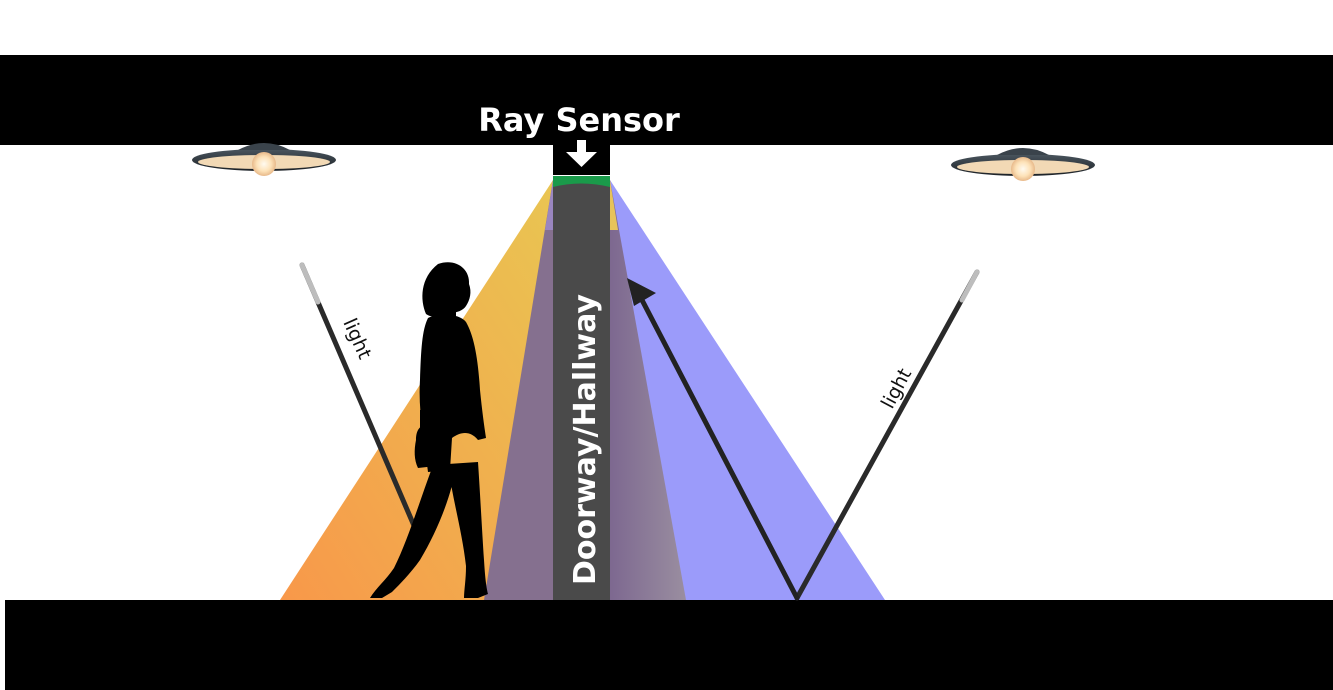 Image resolution: width=1333 pixels, height=690 pixels. I want to click on person-silhouette, so click(429, 430).